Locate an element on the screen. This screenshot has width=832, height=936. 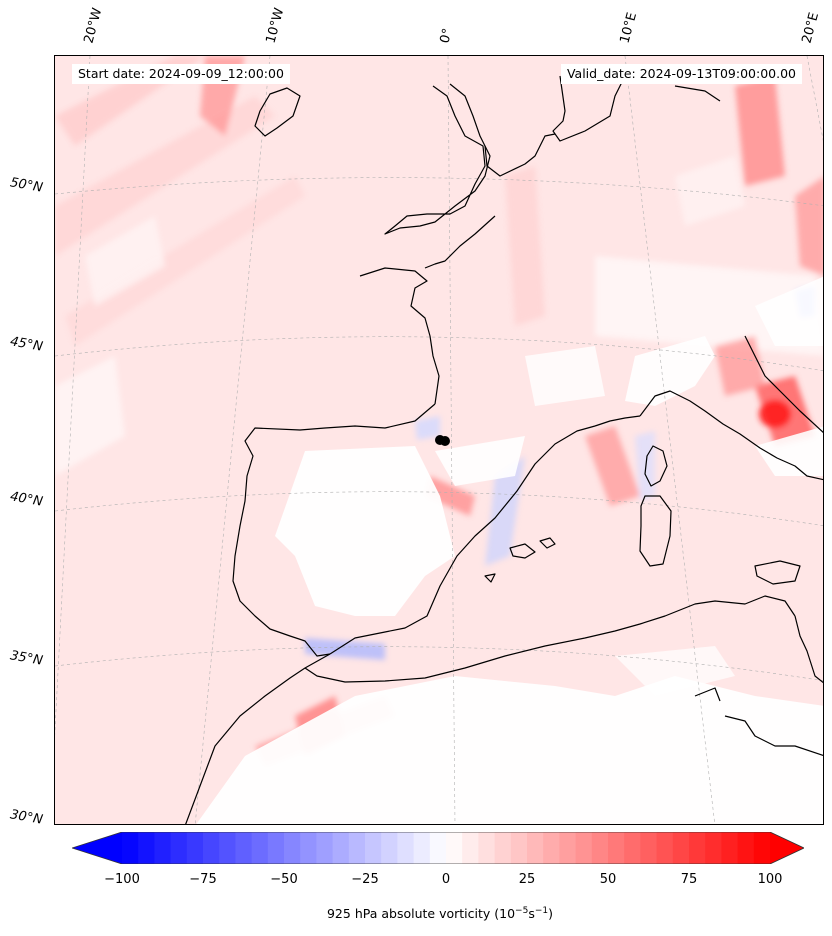
colorbar-tick-label: 25 is located at coordinates (527, 879).